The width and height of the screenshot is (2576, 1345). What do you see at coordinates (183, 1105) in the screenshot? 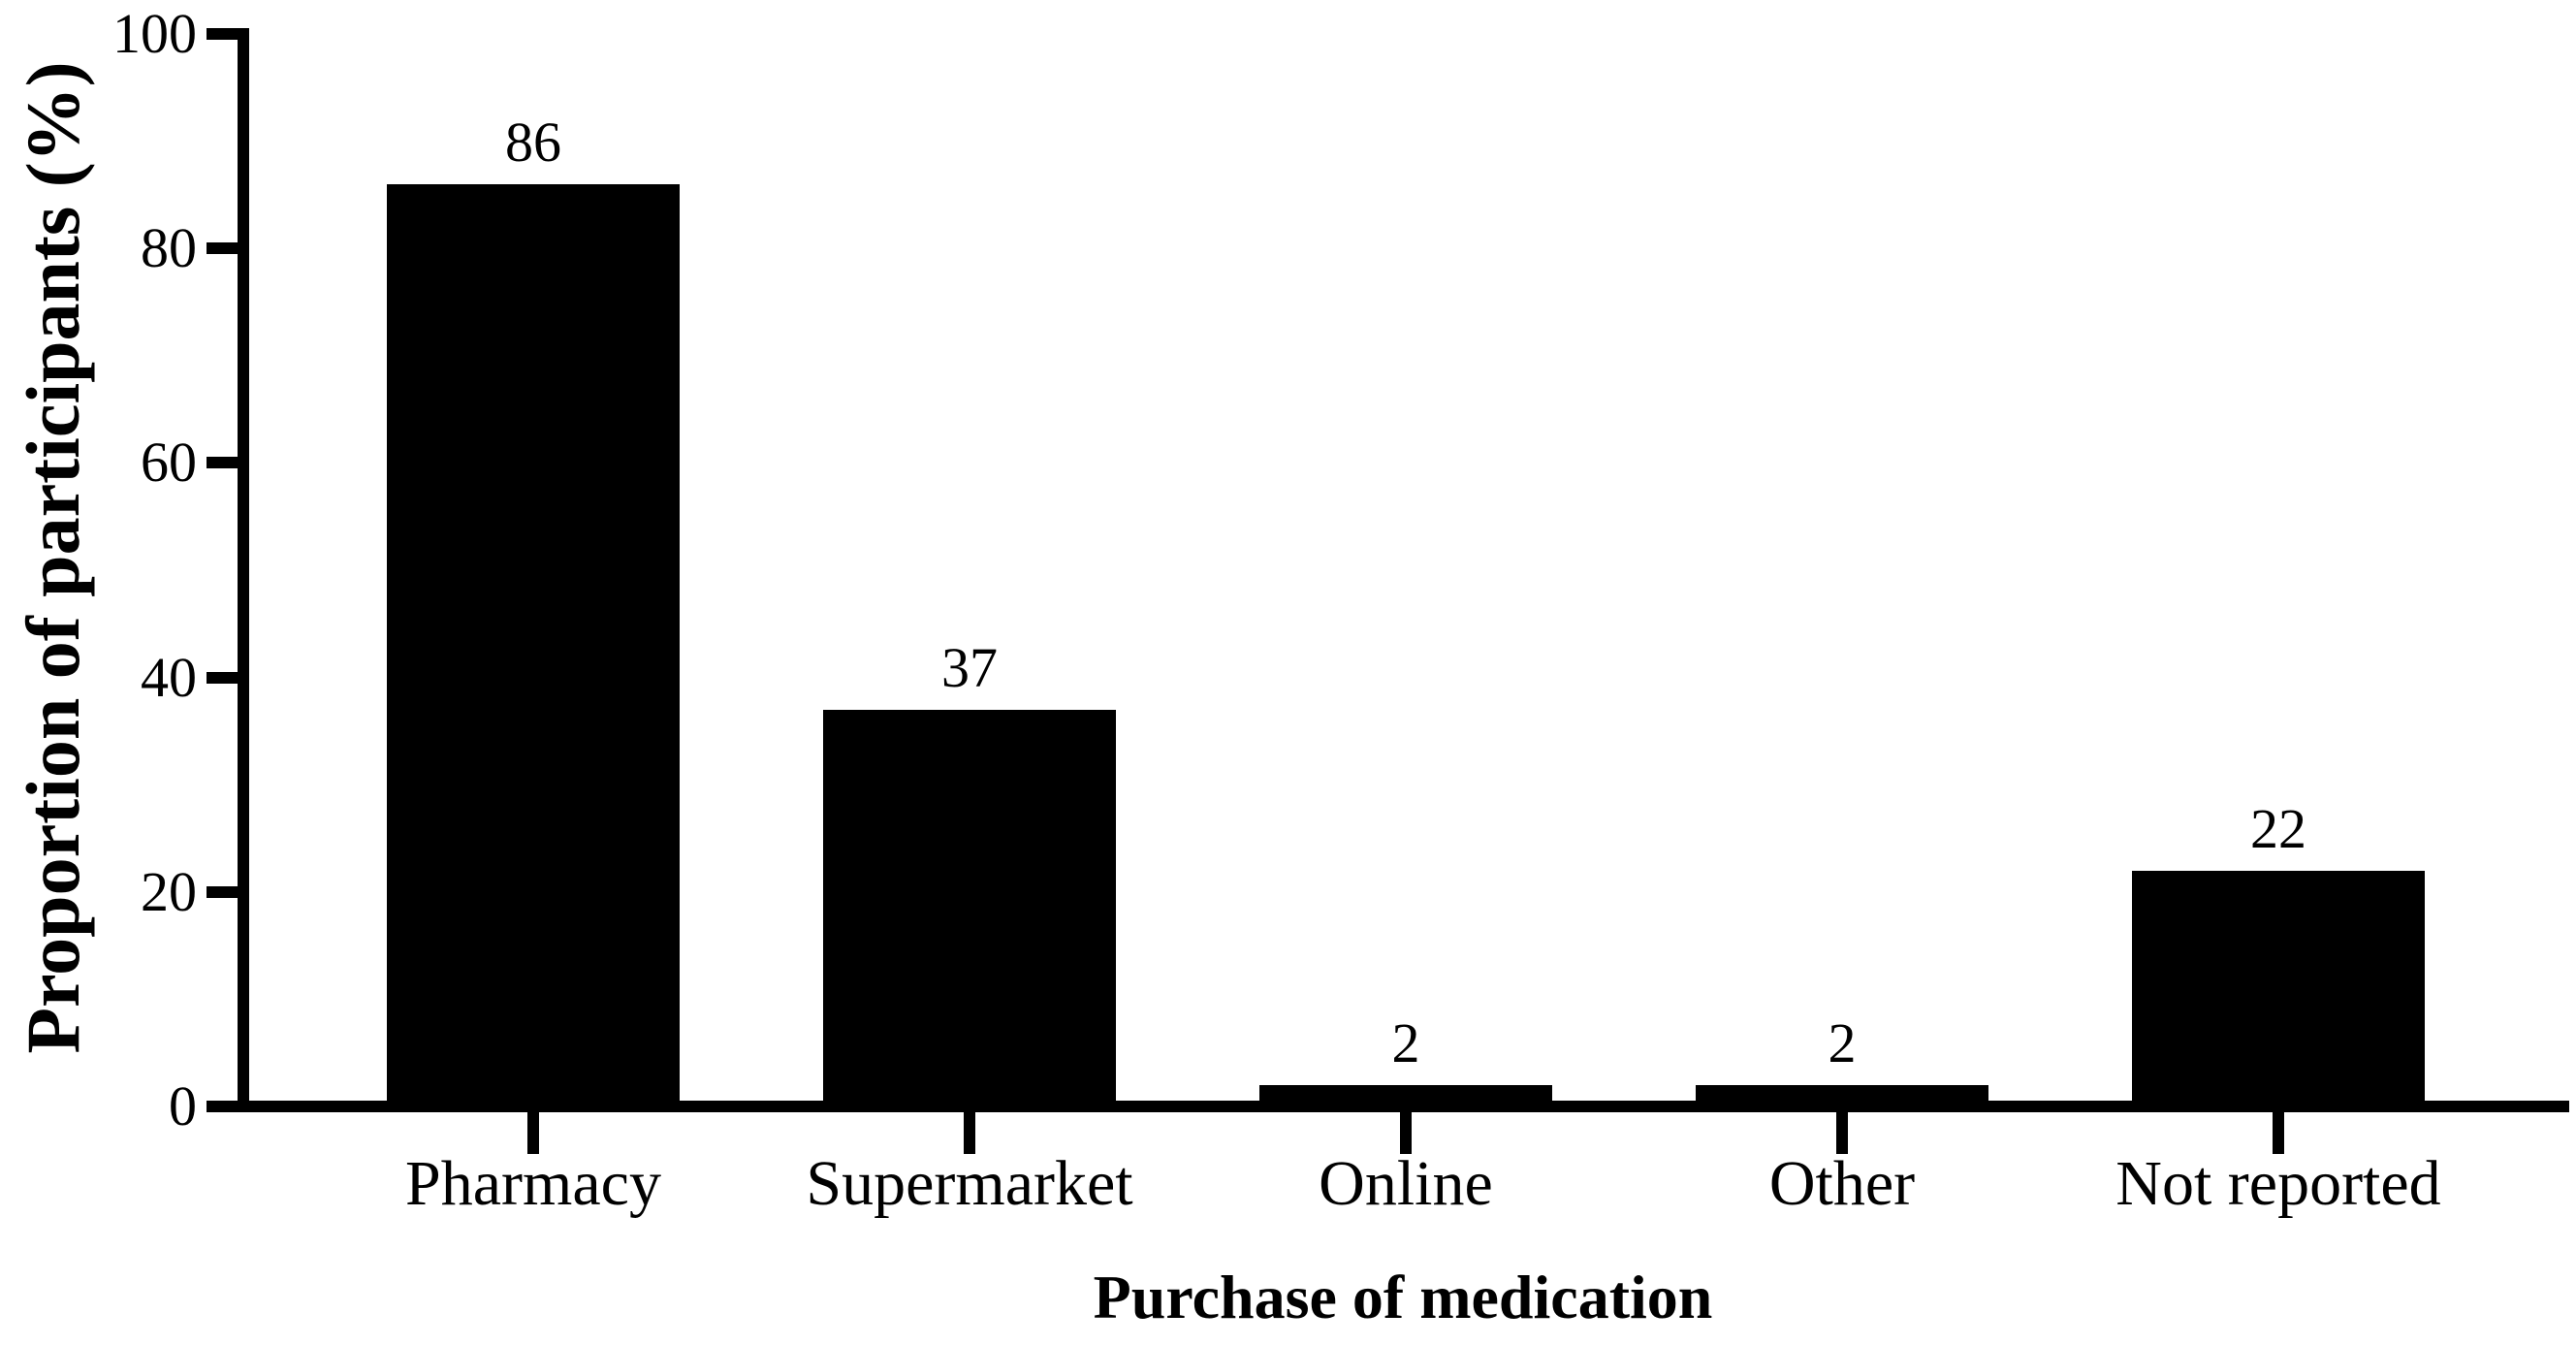
I see `y-tick-label-0: 0` at bounding box center [183, 1105].